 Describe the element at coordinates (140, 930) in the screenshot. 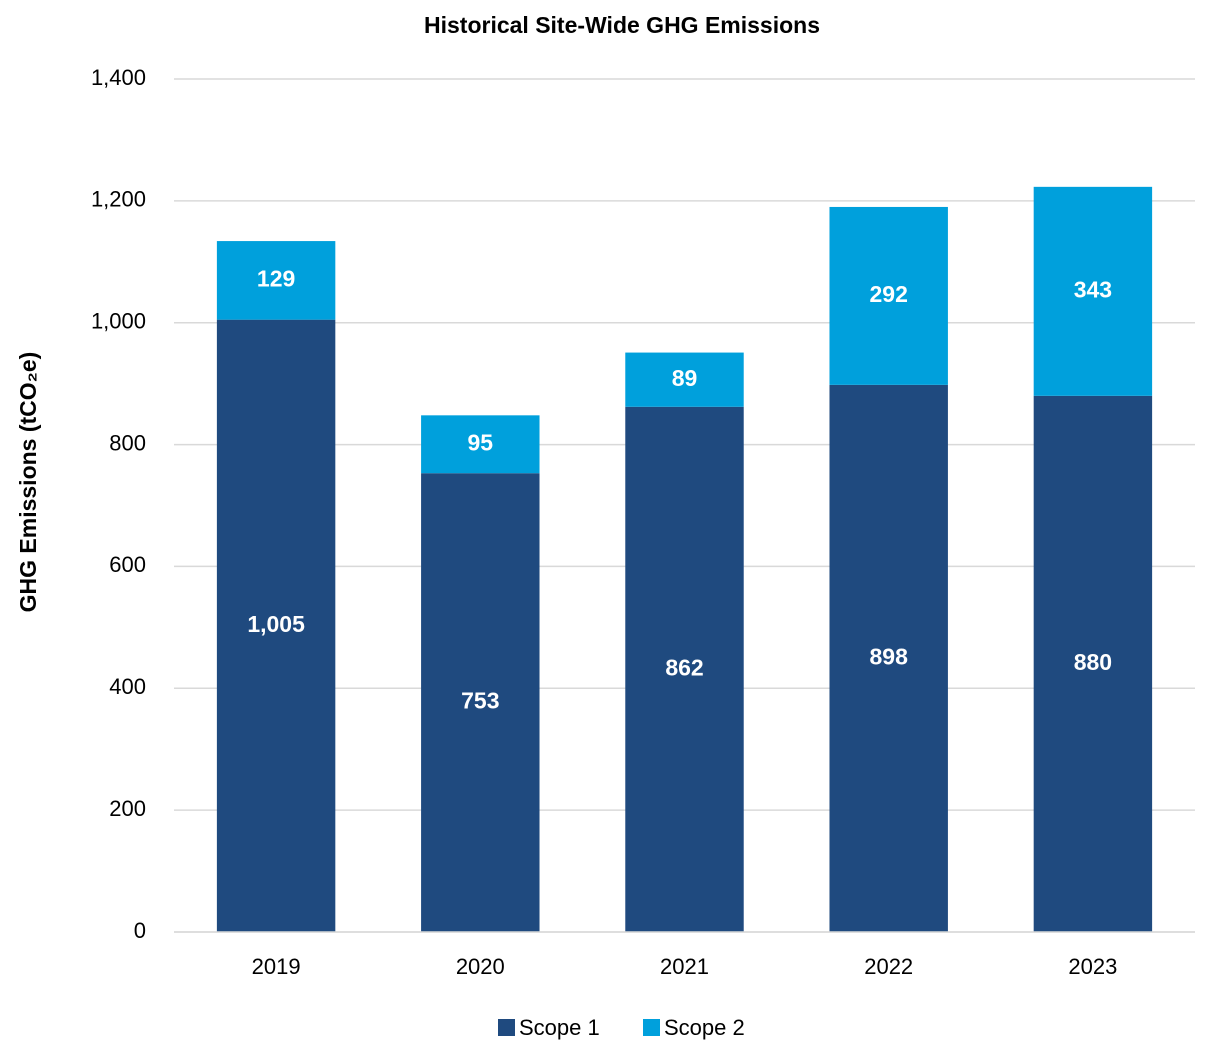

I see `y-tick-label: 0` at that location.